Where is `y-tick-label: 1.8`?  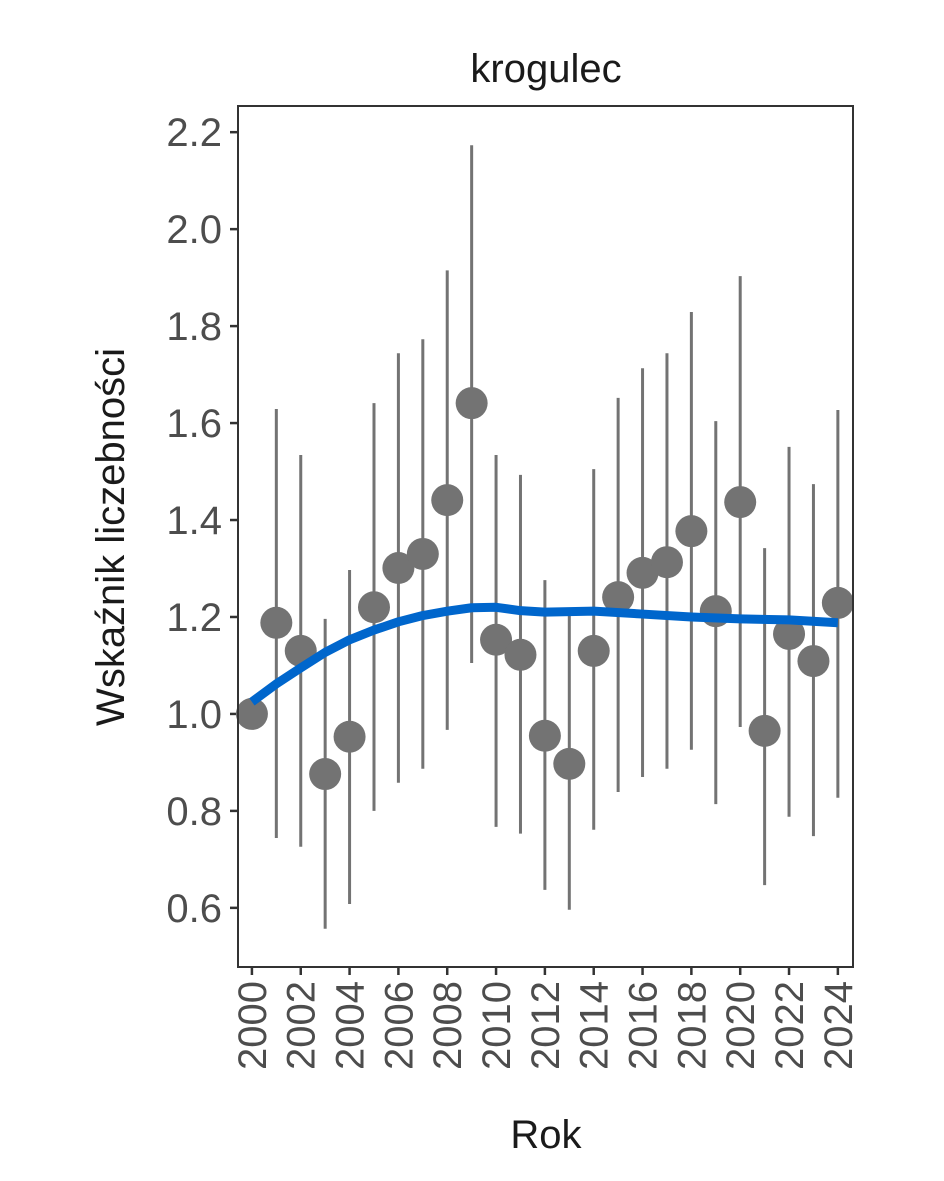
y-tick-label: 1.8 is located at coordinates (194, 327).